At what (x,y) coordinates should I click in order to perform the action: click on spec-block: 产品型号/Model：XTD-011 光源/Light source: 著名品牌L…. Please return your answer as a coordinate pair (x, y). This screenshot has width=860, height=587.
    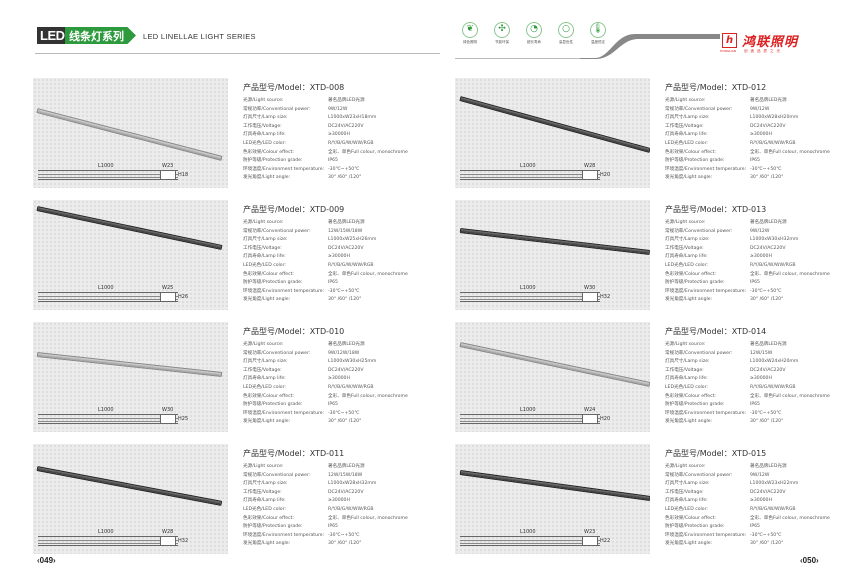
    Looking at the image, I should click on (343, 498).